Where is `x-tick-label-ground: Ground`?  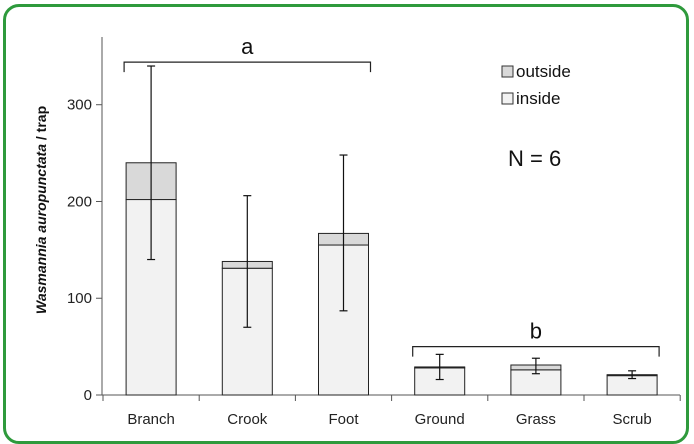
x-tick-label-ground: Ground is located at coordinates (440, 419).